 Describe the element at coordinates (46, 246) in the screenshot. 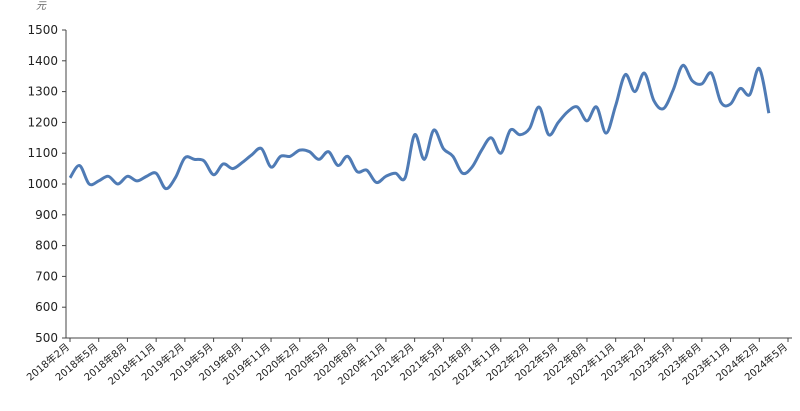

I see `y-tick-label: 800` at that location.